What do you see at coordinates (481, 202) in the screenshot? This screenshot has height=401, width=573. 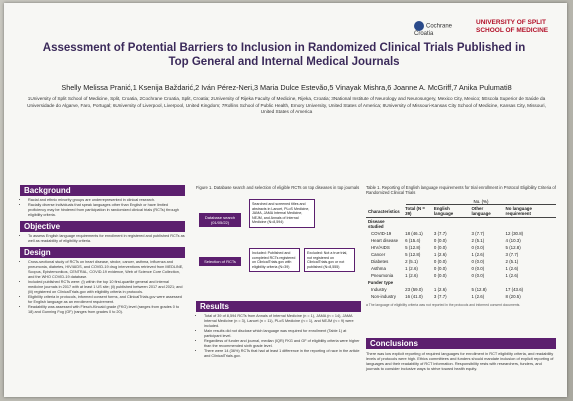 I see `group-header: No. (%)` at bounding box center [481, 202].